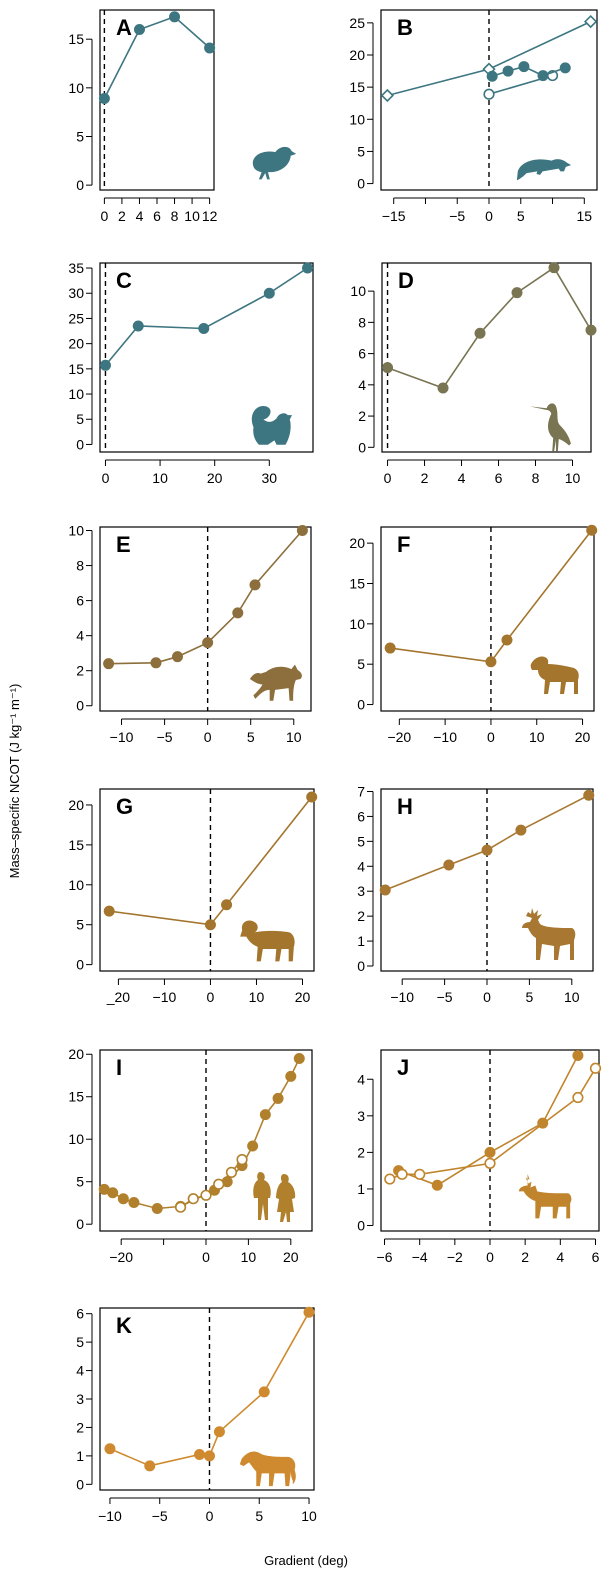  I want to click on panel-D: 0 2 4 6 8 10 0 2 4 6 8 10 D, so click(473, 374).